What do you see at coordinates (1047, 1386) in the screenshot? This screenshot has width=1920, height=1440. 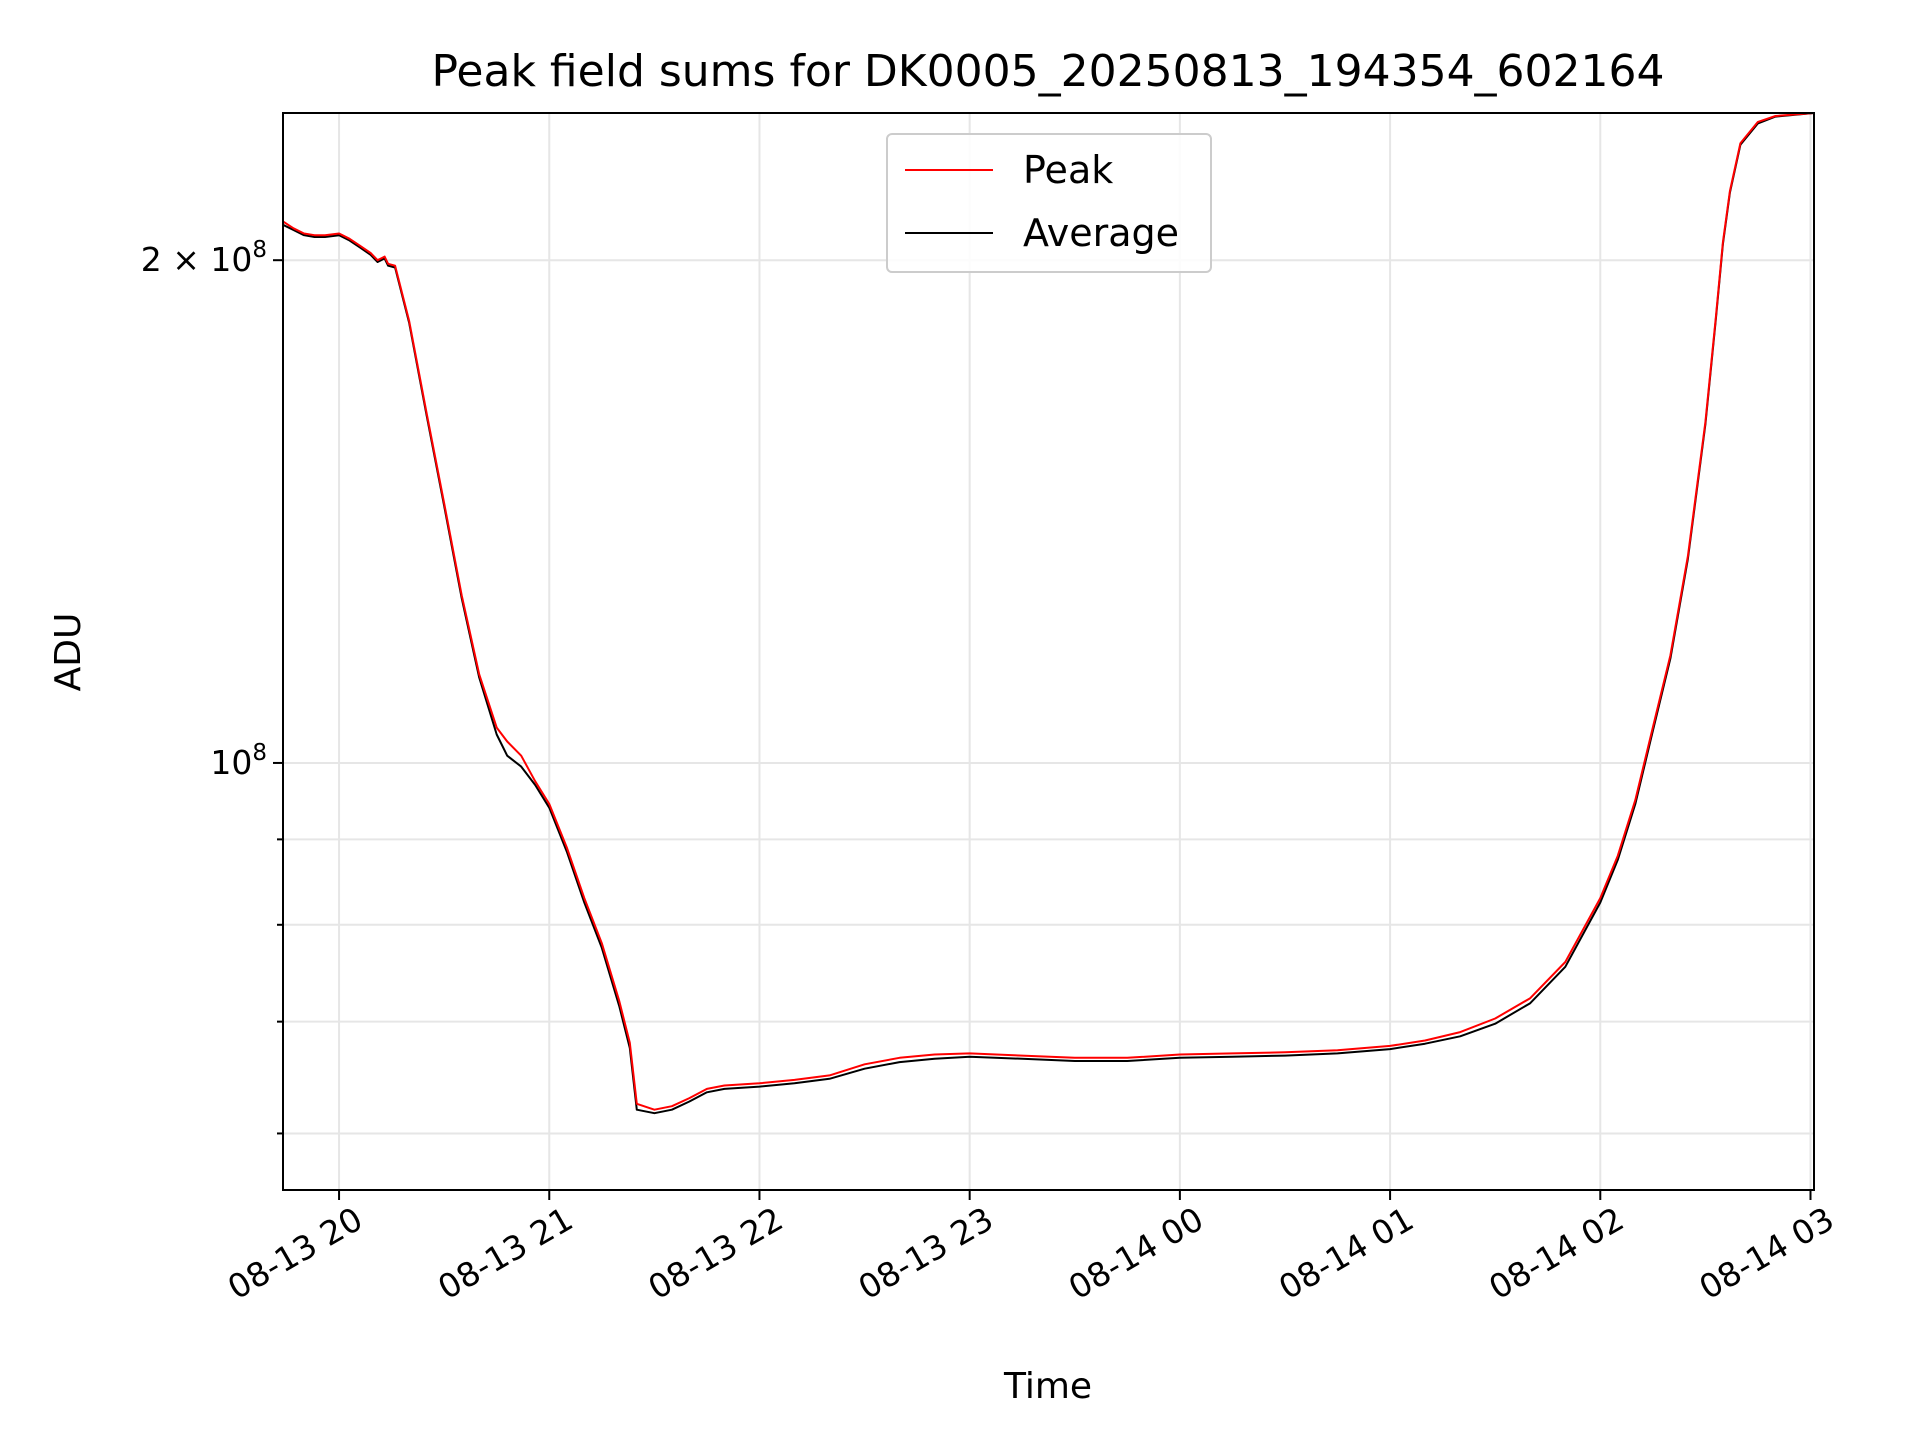 I see `x-axis-label: Time` at bounding box center [1047, 1386].